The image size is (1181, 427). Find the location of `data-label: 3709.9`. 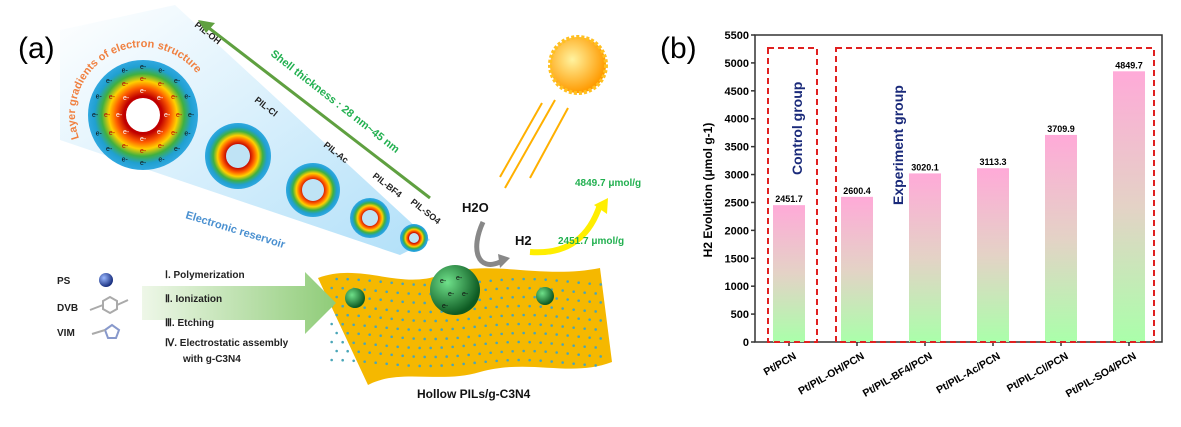

data-label: 3709.9 is located at coordinates (1061, 129).